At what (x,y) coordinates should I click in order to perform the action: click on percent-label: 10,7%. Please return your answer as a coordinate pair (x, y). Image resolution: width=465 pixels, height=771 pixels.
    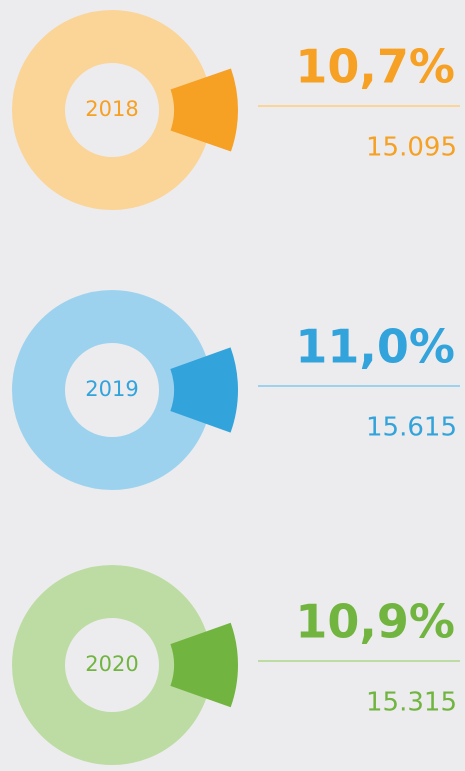
    Looking at the image, I should click on (375, 67).